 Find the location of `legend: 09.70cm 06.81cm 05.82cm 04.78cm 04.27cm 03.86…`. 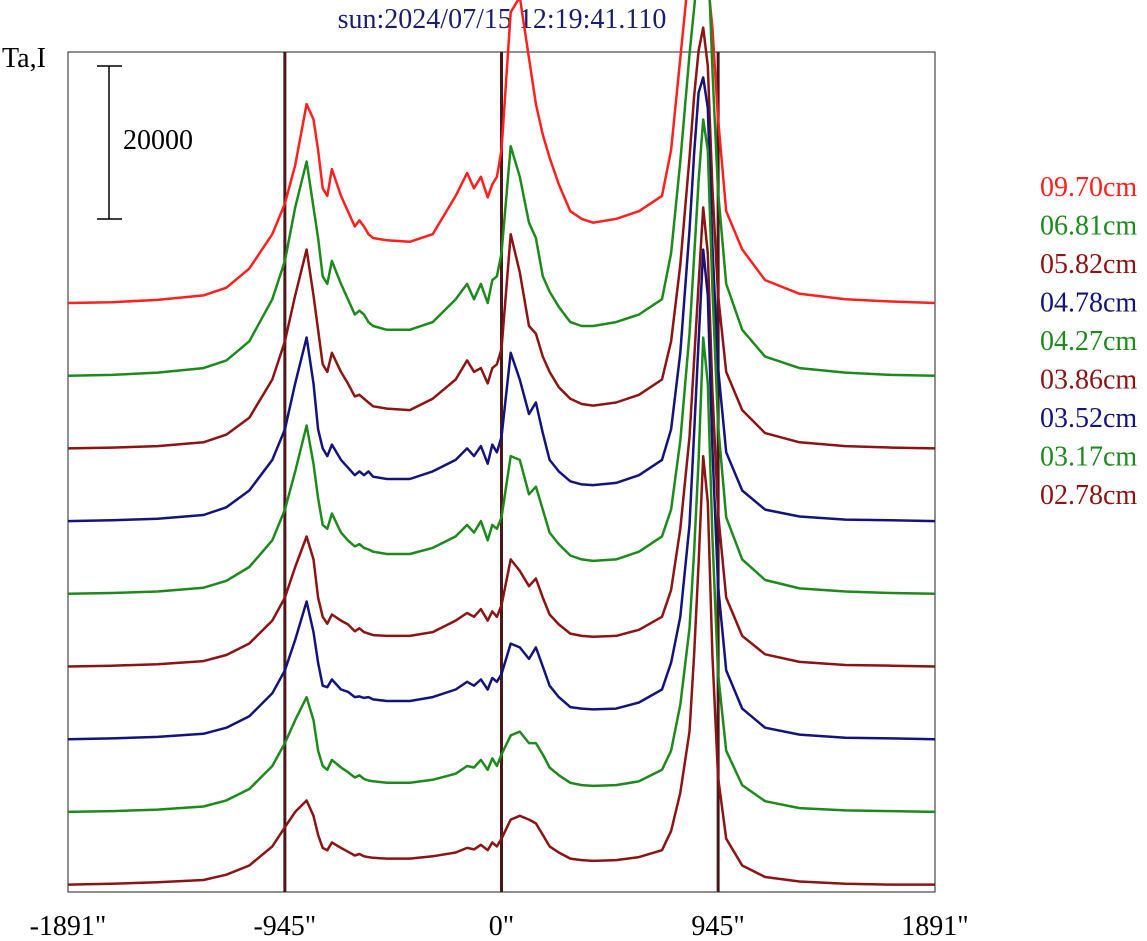

legend: 09.70cm 06.81cm 05.82cm 04.78cm 04.27cm 03.86… is located at coordinates (1088, 341).